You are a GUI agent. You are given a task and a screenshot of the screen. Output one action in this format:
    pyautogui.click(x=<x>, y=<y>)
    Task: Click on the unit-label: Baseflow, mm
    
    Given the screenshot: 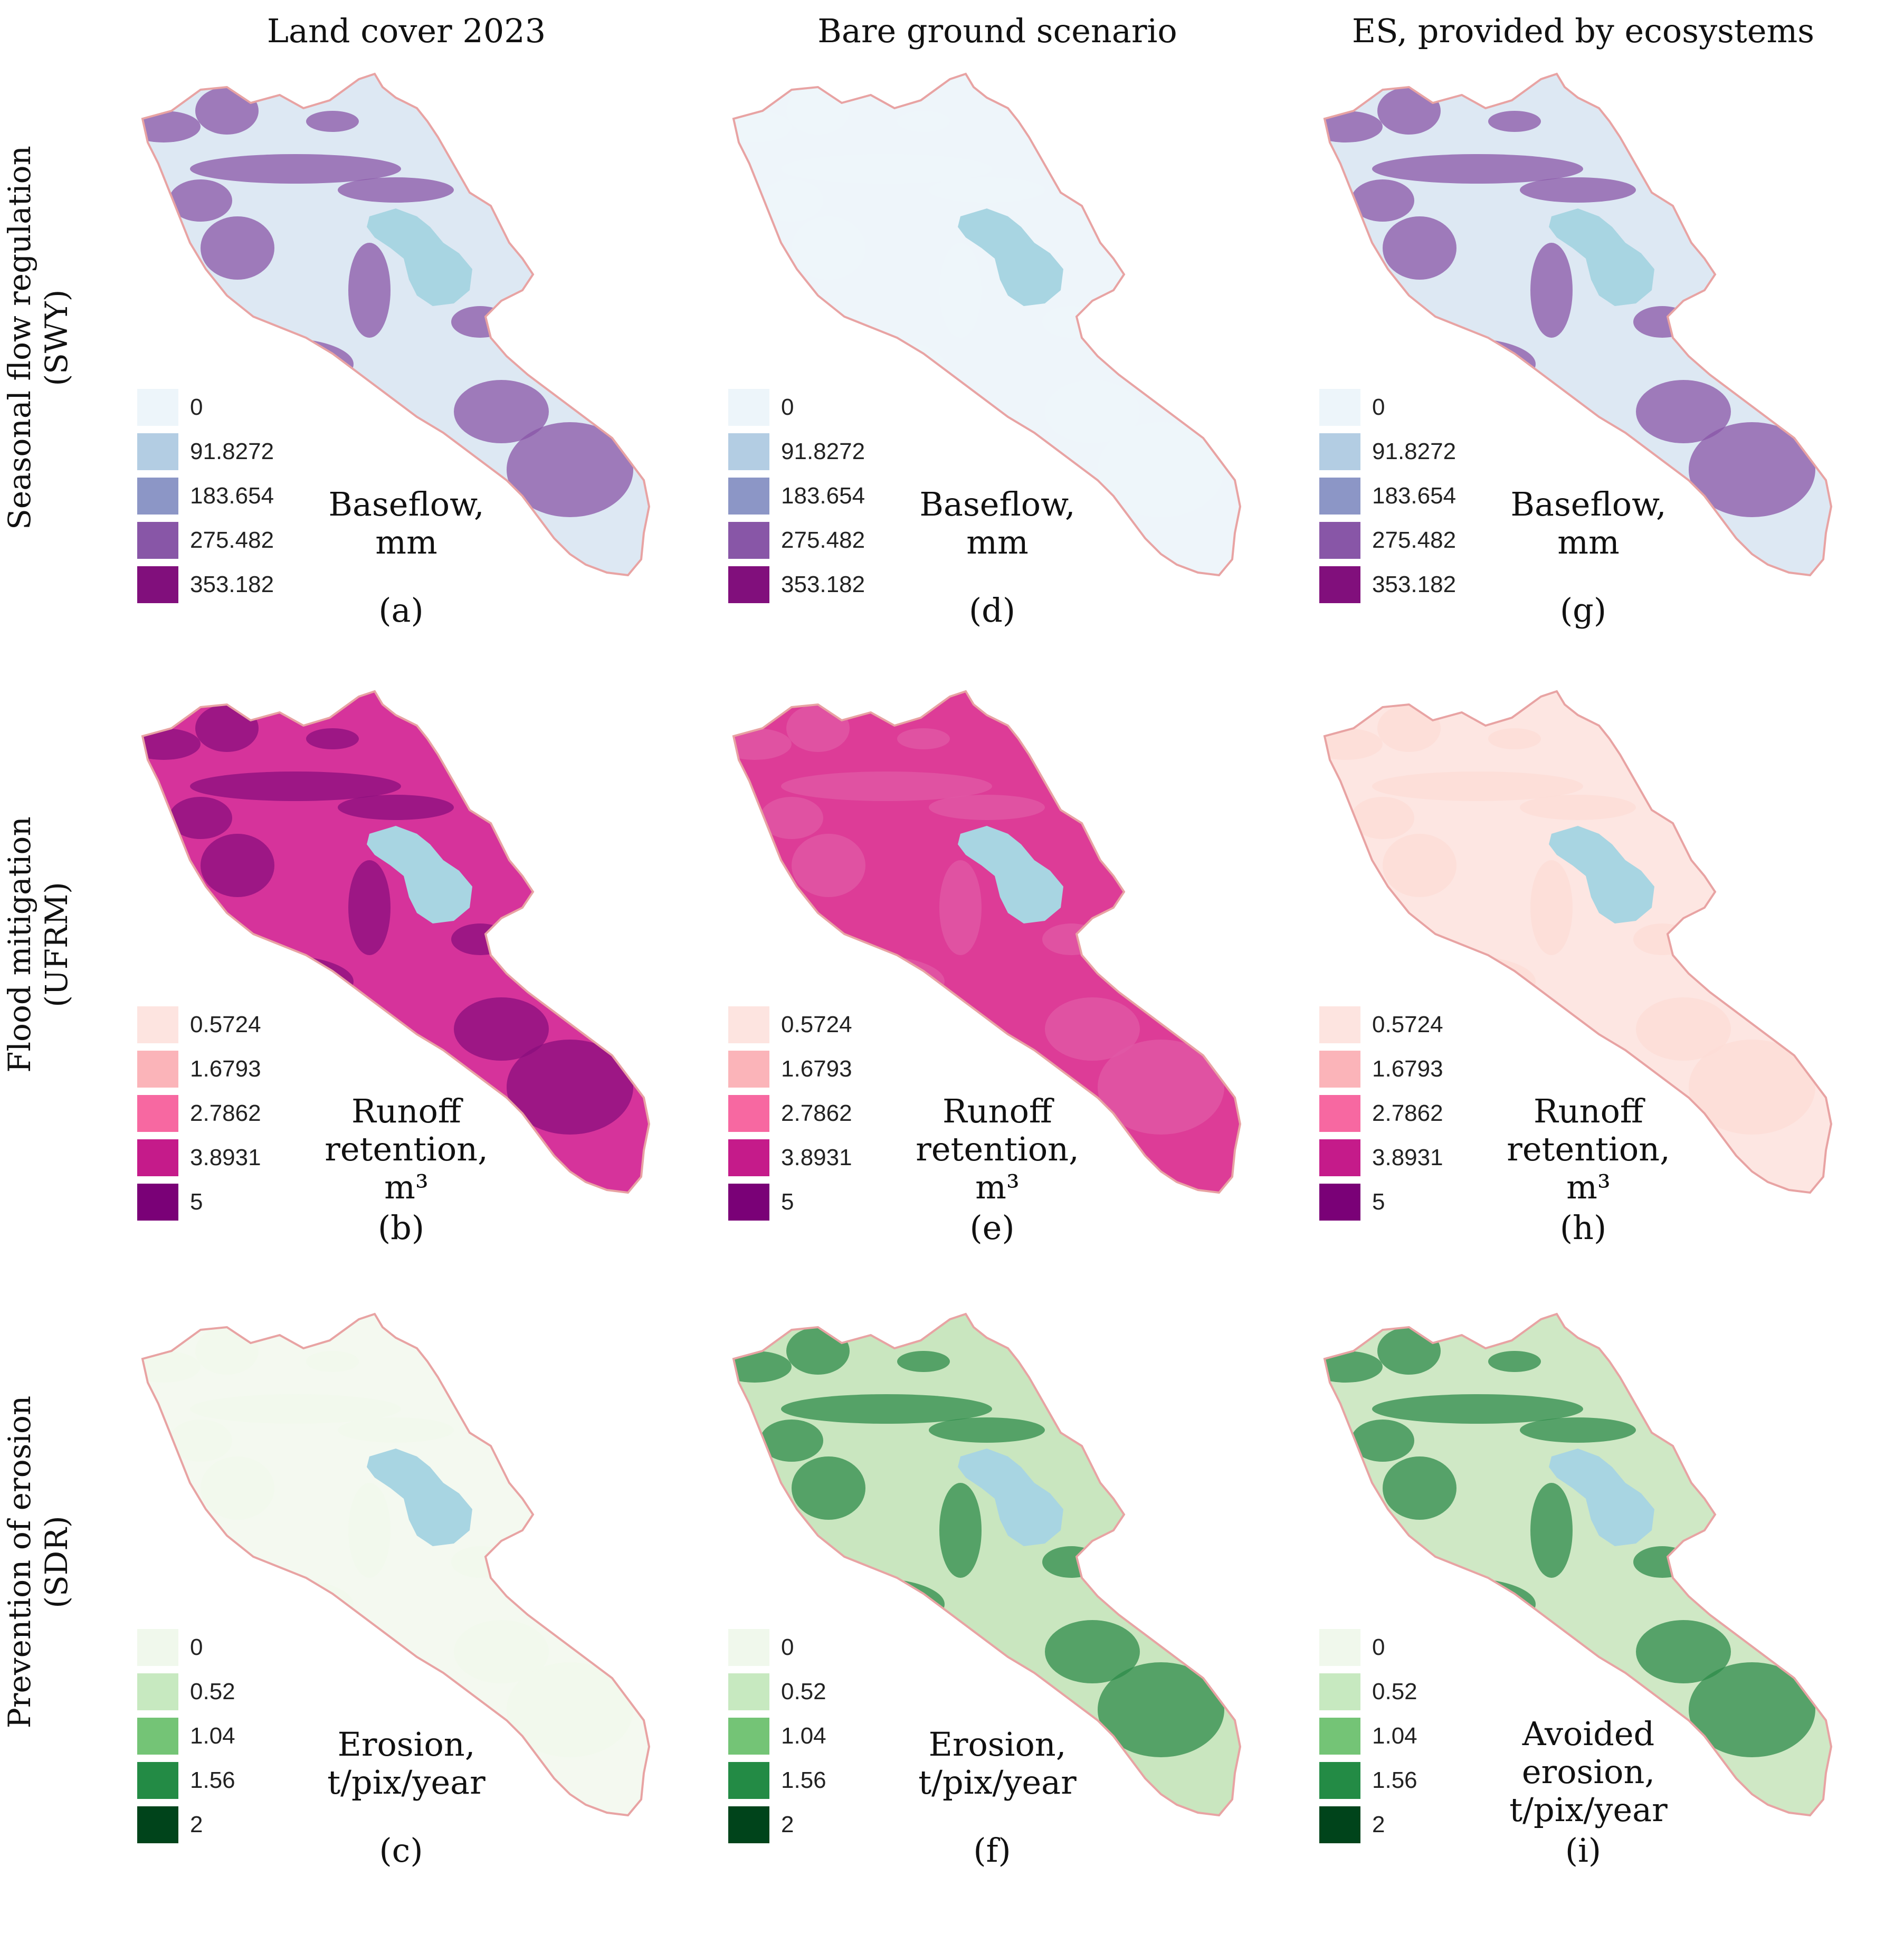 What is the action you would take?
    pyautogui.click(x=997, y=523)
    